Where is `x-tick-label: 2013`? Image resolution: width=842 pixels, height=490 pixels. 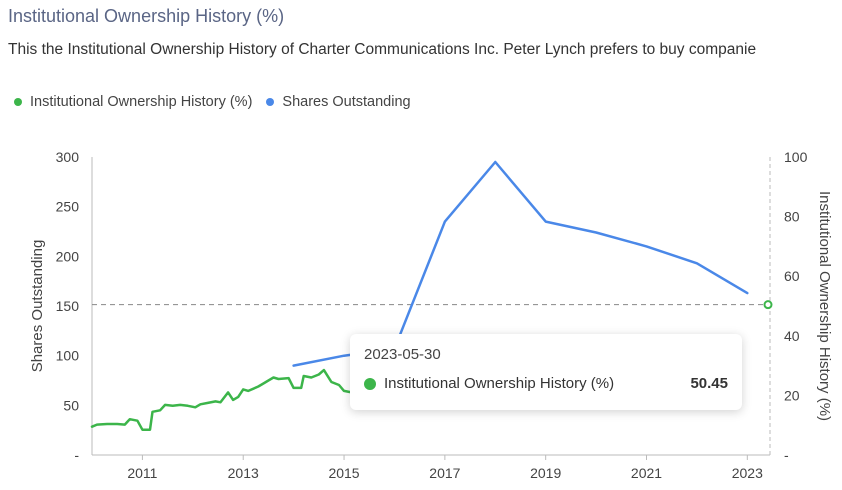
x-tick-label: 2013 is located at coordinates (243, 473).